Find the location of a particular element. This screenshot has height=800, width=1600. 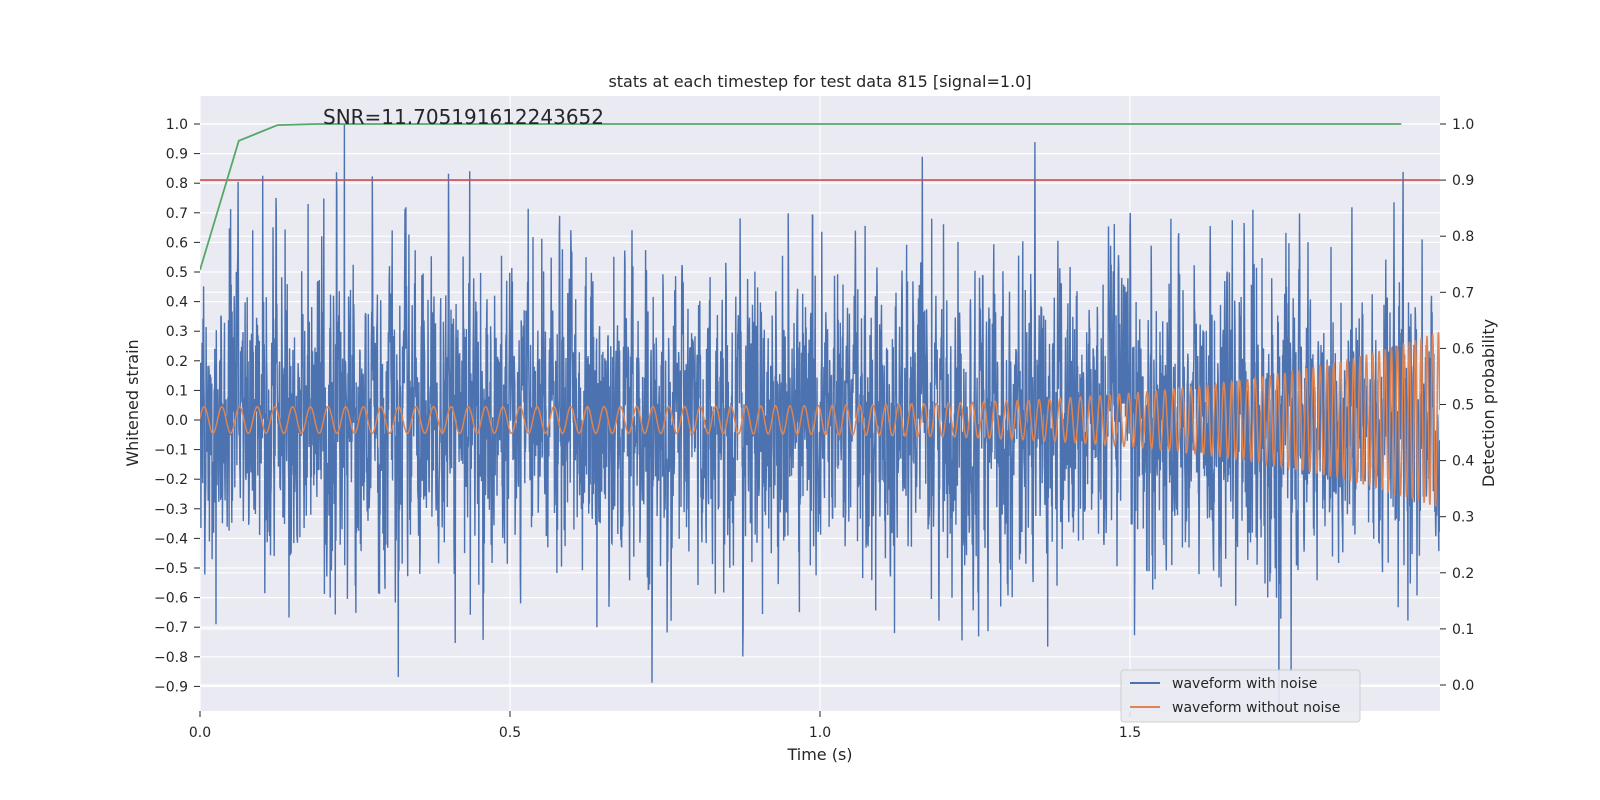

y-tick-label: 0.7 is located at coordinates (177, 214).